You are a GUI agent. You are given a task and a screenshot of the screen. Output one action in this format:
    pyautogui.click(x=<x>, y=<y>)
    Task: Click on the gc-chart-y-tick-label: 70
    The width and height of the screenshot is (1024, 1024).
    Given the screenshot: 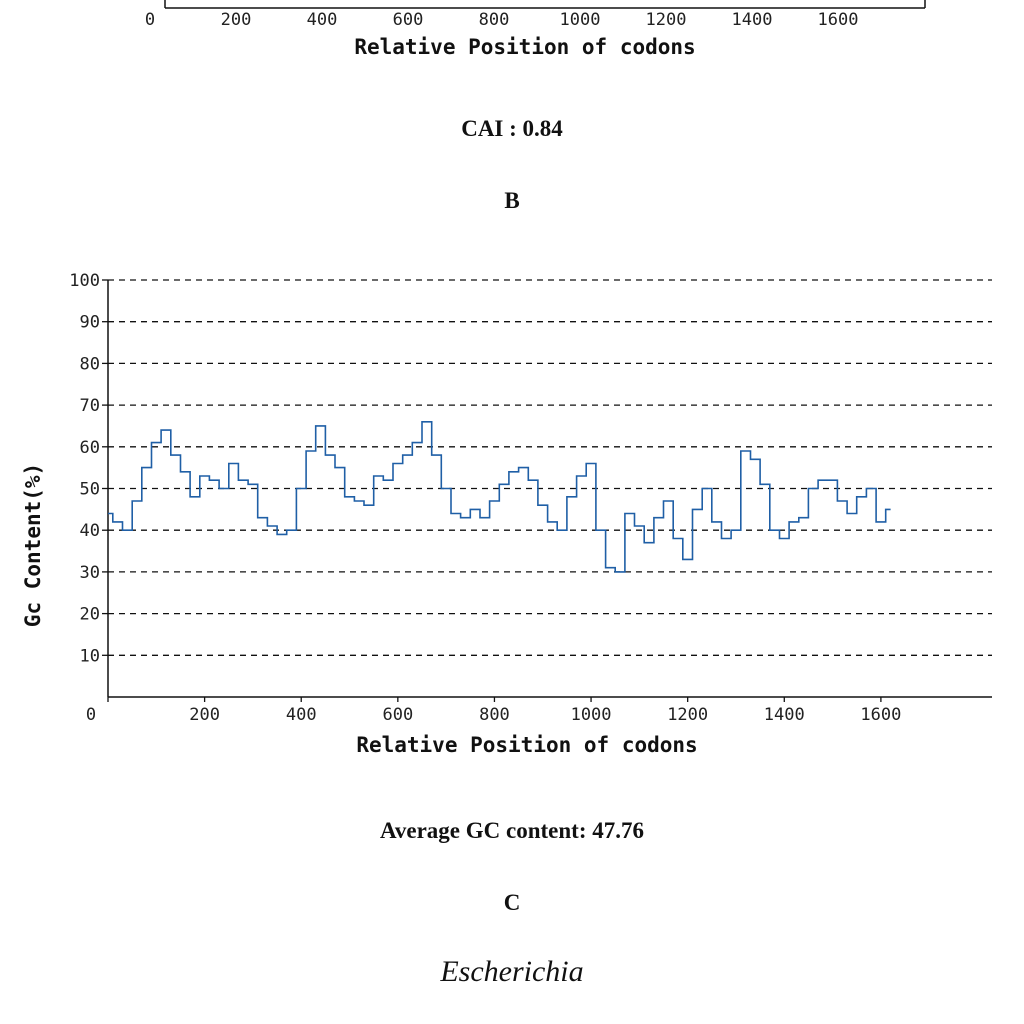 What is the action you would take?
    pyautogui.click(x=90, y=406)
    